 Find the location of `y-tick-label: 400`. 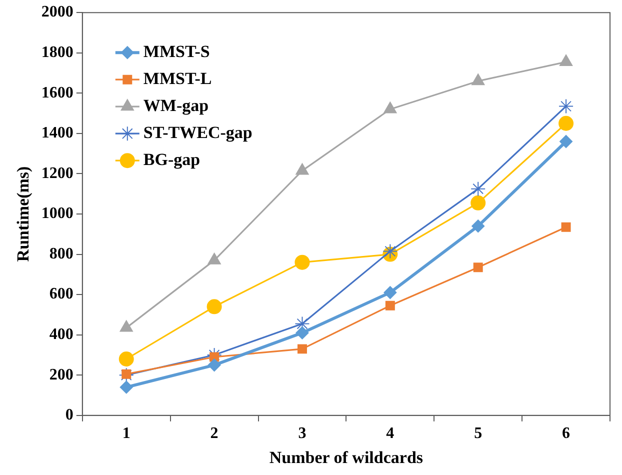

y-tick-label: 400 is located at coordinates (61, 334).